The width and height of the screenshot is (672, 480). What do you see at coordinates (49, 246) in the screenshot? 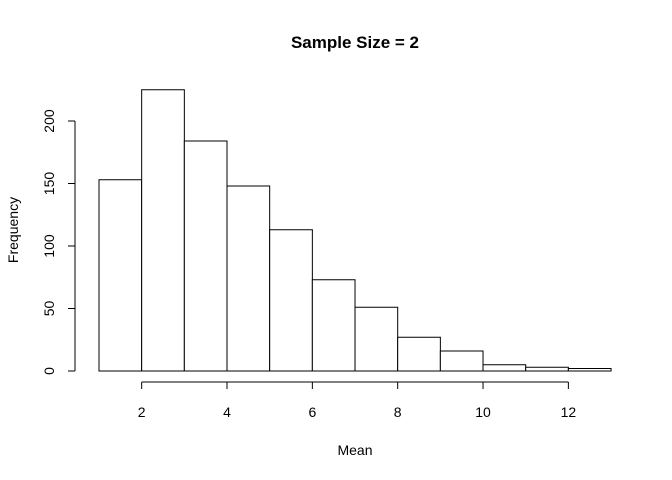
I see `y-tick-label: 100` at bounding box center [49, 246].